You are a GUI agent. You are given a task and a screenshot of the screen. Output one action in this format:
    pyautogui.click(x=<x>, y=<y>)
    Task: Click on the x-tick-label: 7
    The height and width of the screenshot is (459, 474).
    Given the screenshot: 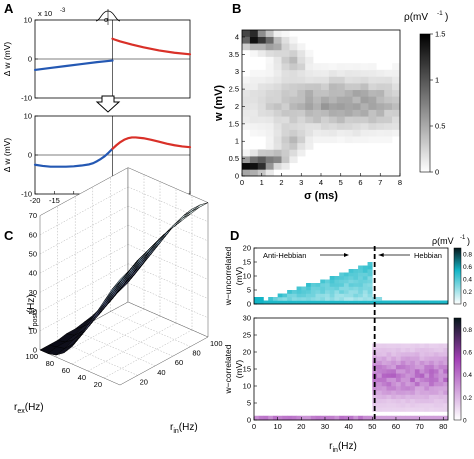 What is the action you would take?
    pyautogui.click(x=380, y=182)
    